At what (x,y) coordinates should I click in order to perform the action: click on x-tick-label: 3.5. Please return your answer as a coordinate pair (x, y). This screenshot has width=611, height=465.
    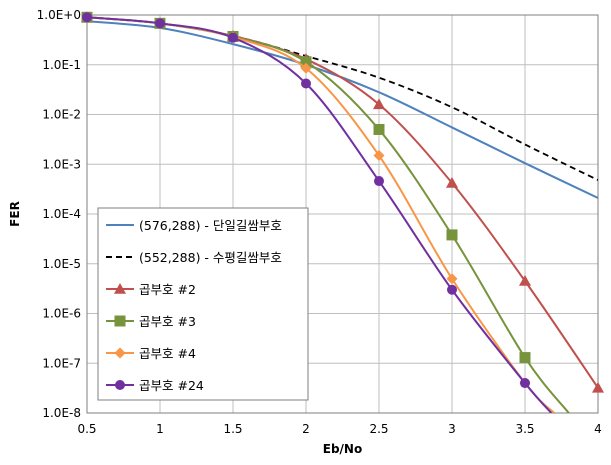
    Looking at the image, I should click on (524, 429).